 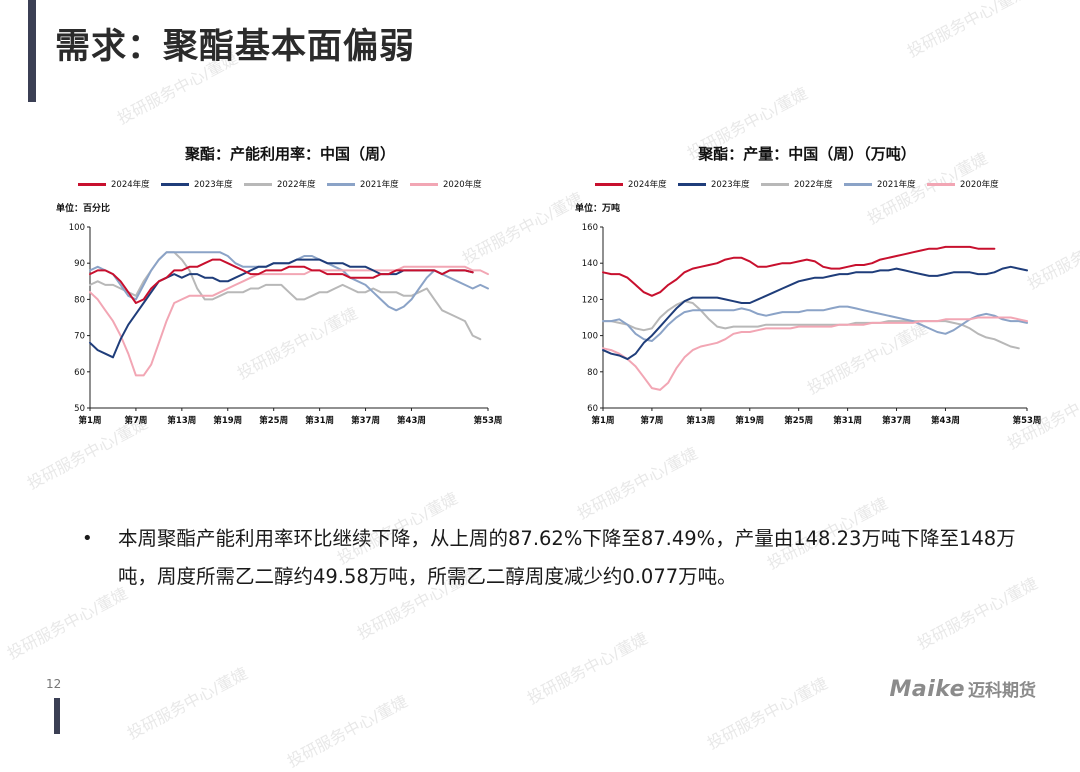 What do you see at coordinates (807, 154) in the screenshot?
I see `chart-title: 聚酯：产量：中国（周）（万吨）` at bounding box center [807, 154].